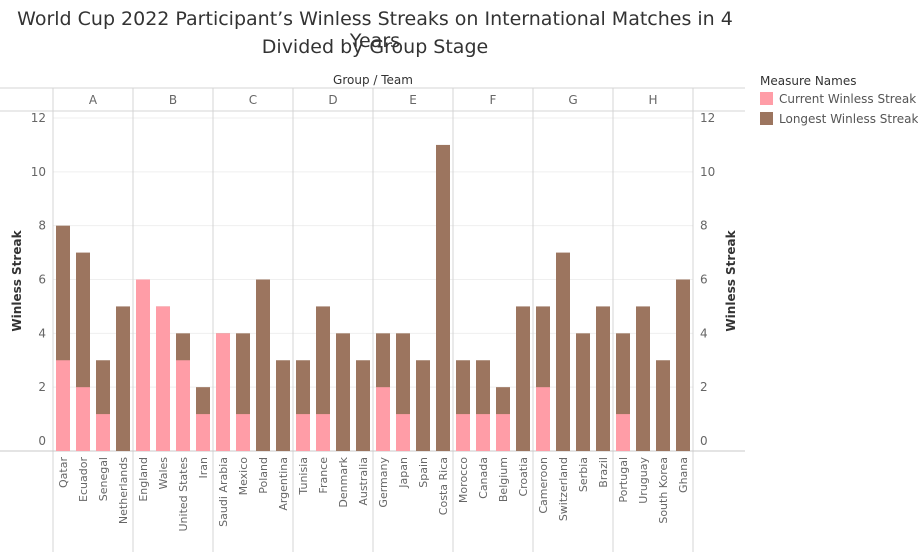 The height and width of the screenshot is (552, 918). What do you see at coordinates (243, 432) in the screenshot?
I see `bar-current-mexico` at bounding box center [243, 432].